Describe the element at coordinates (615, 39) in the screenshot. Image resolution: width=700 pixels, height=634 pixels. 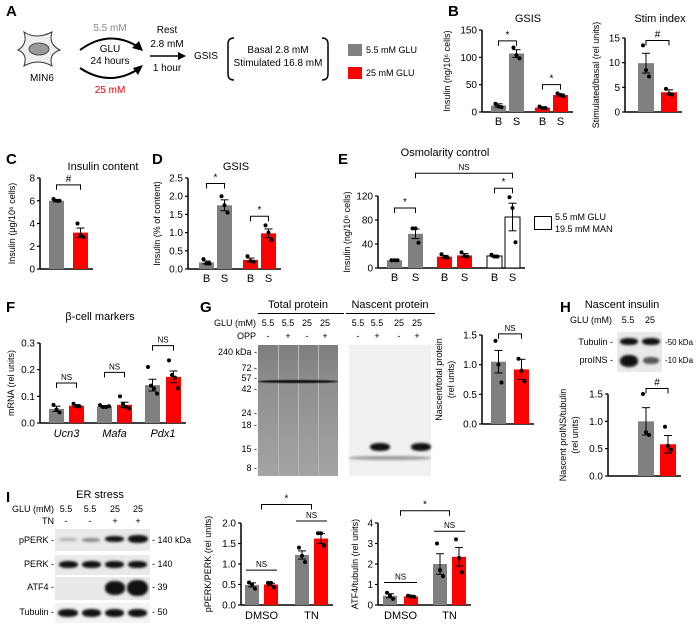
I see `y-tick-label: 15` at that location.